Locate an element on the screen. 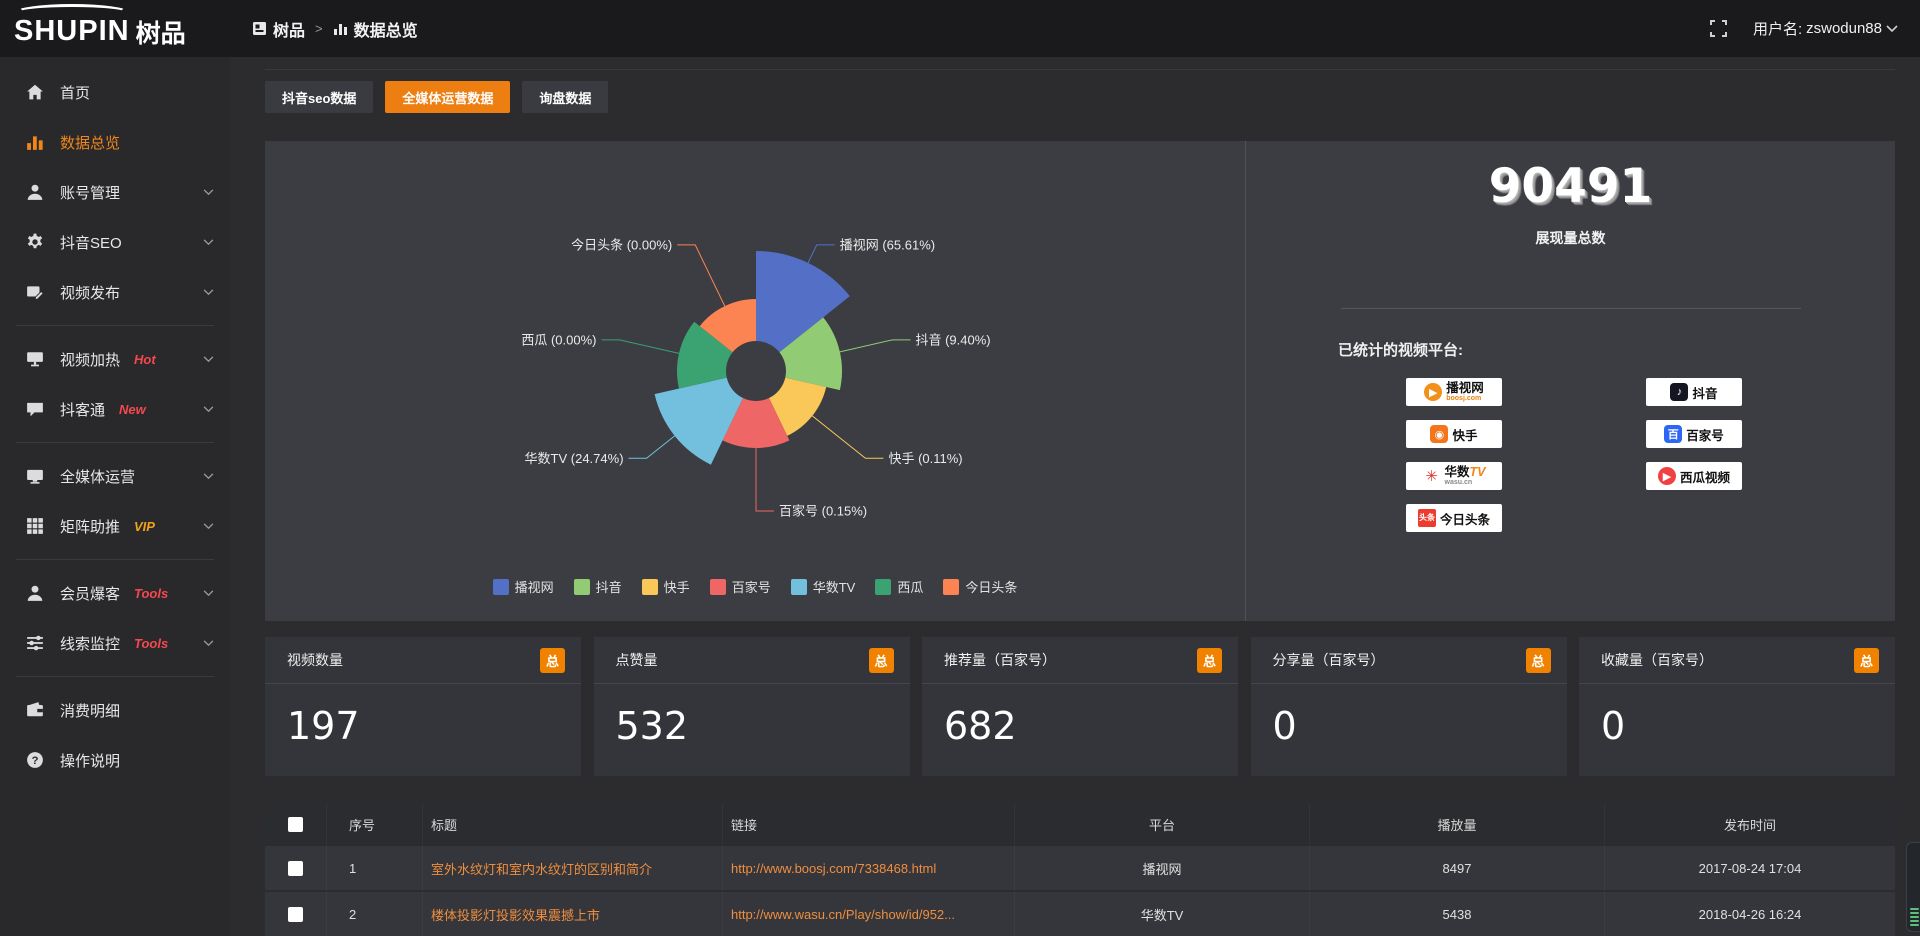 The width and height of the screenshot is (1920, 936). baijiahao-logo-icon: 百 is located at coordinates (1673, 434).